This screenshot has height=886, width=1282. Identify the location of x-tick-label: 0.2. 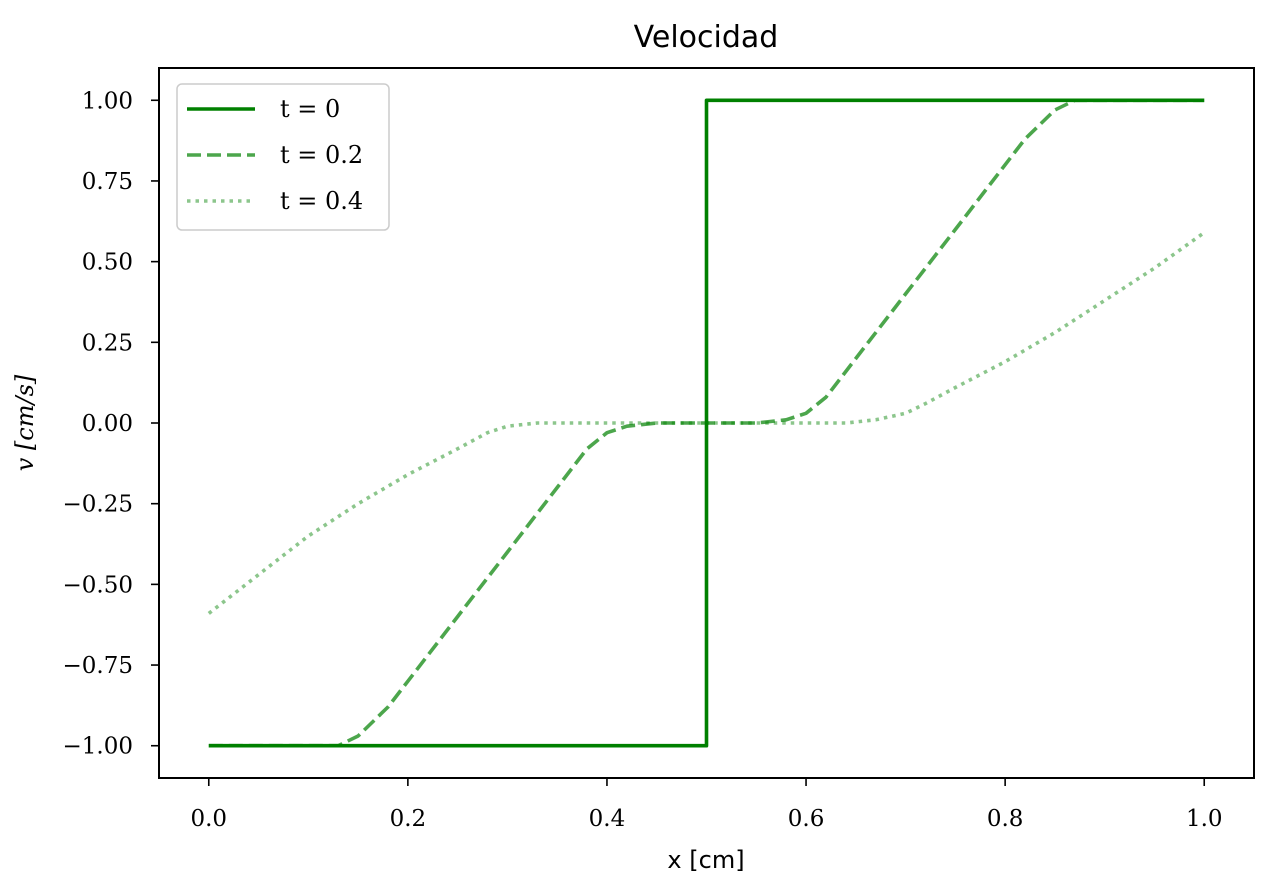
(408, 819).